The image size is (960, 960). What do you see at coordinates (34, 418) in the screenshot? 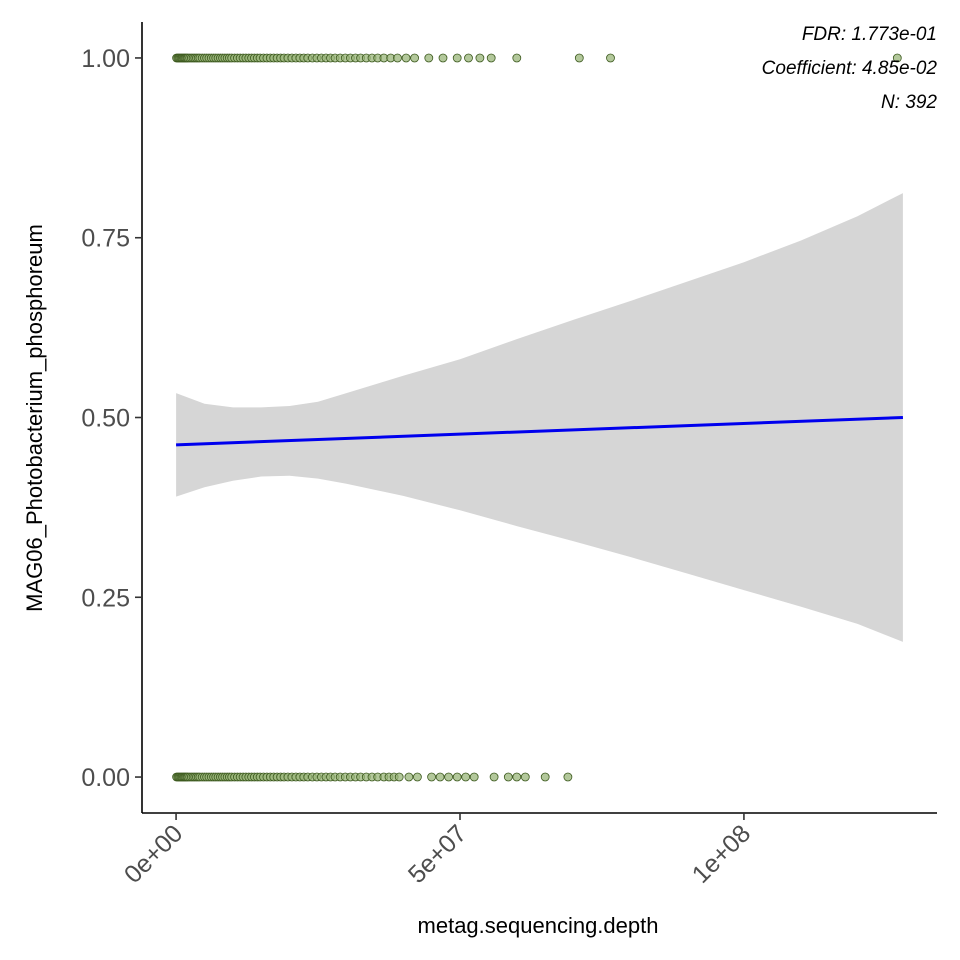
I see `y-axis-title: MAG06_Photobacterium_phosphoreum` at bounding box center [34, 418].